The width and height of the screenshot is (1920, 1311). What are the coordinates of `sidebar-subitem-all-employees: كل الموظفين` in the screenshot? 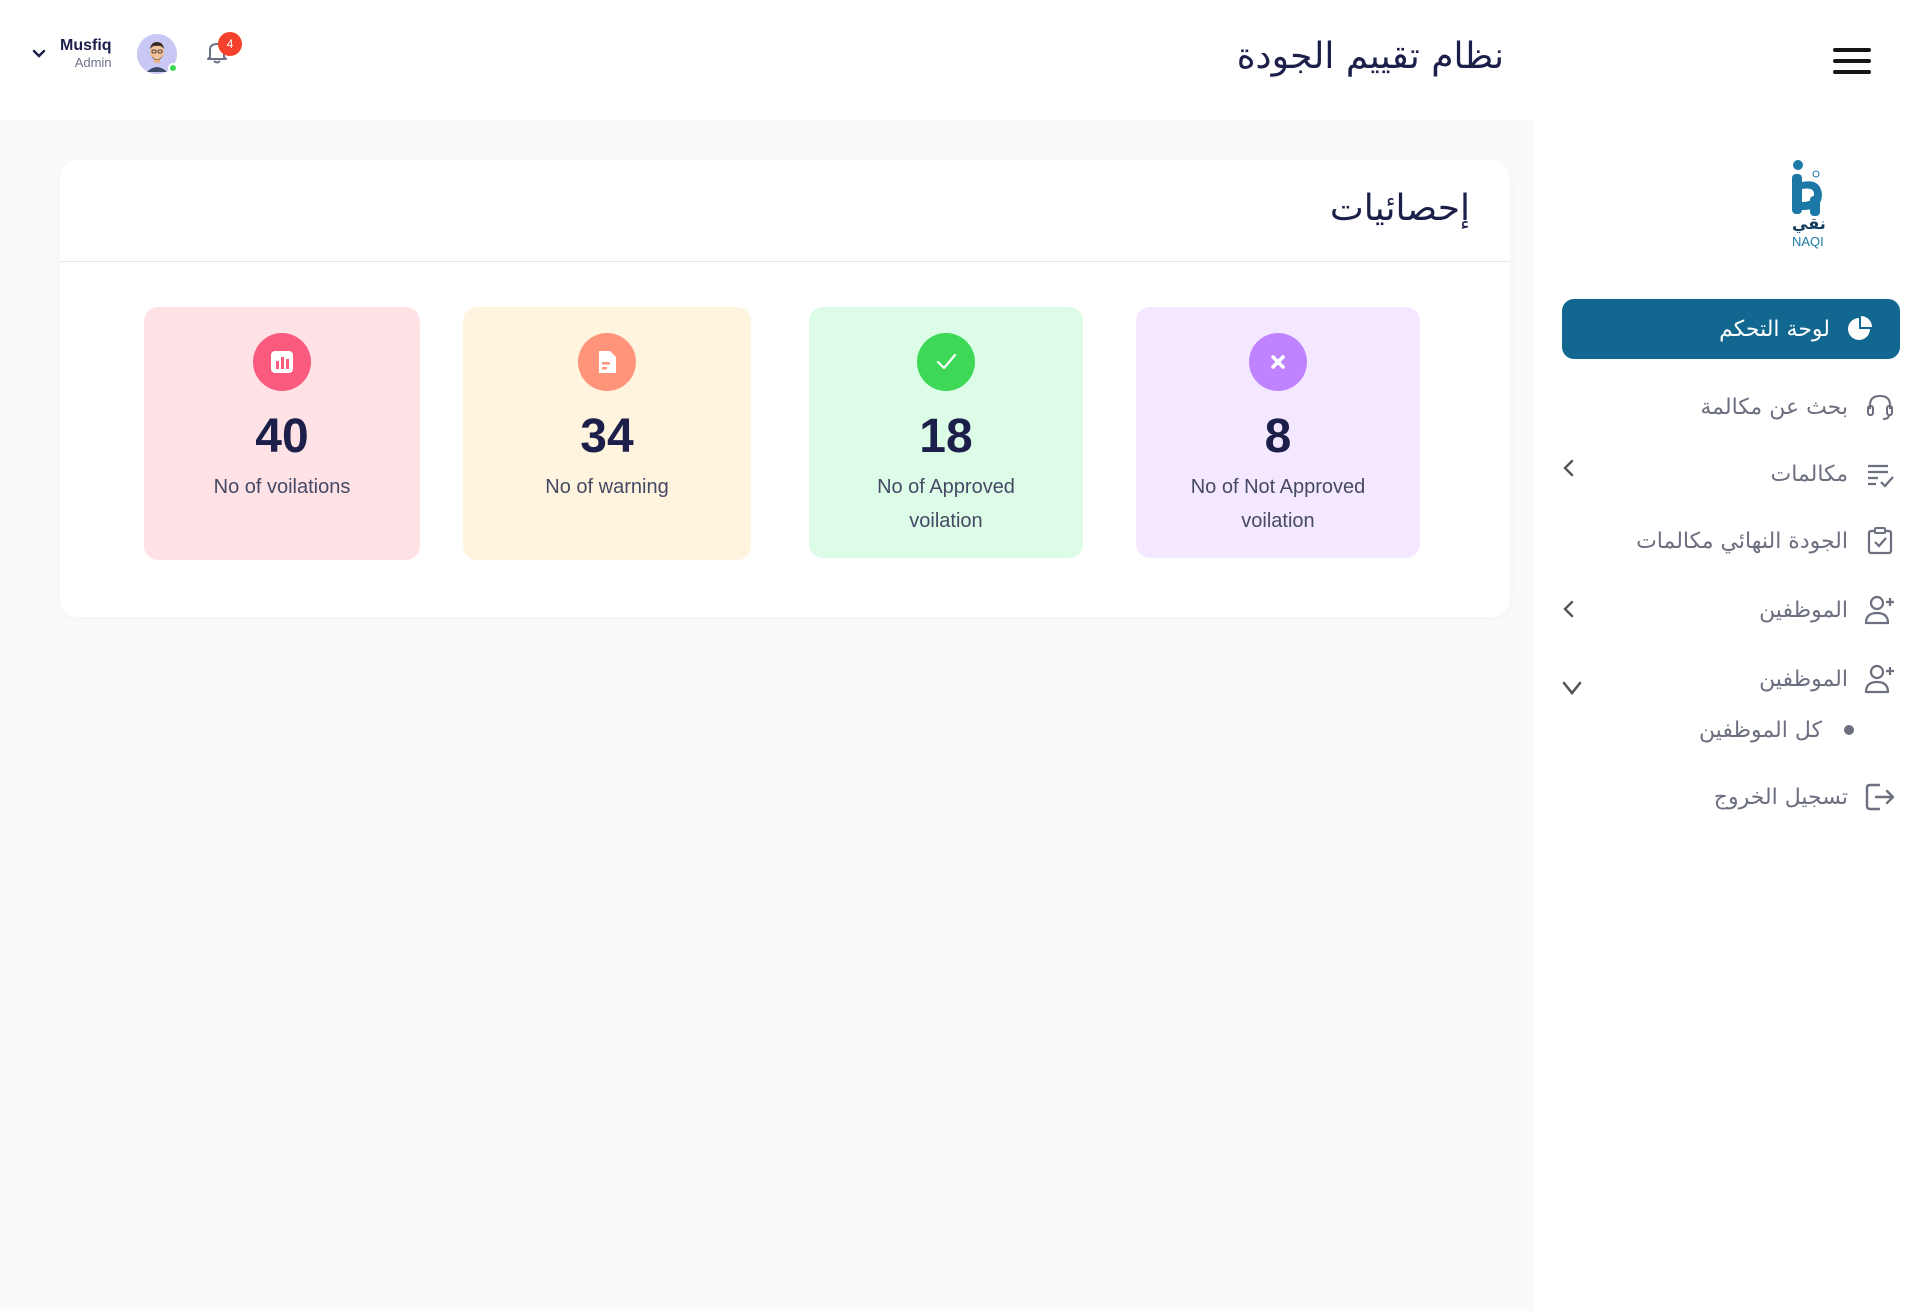 It's located at (1776, 730).